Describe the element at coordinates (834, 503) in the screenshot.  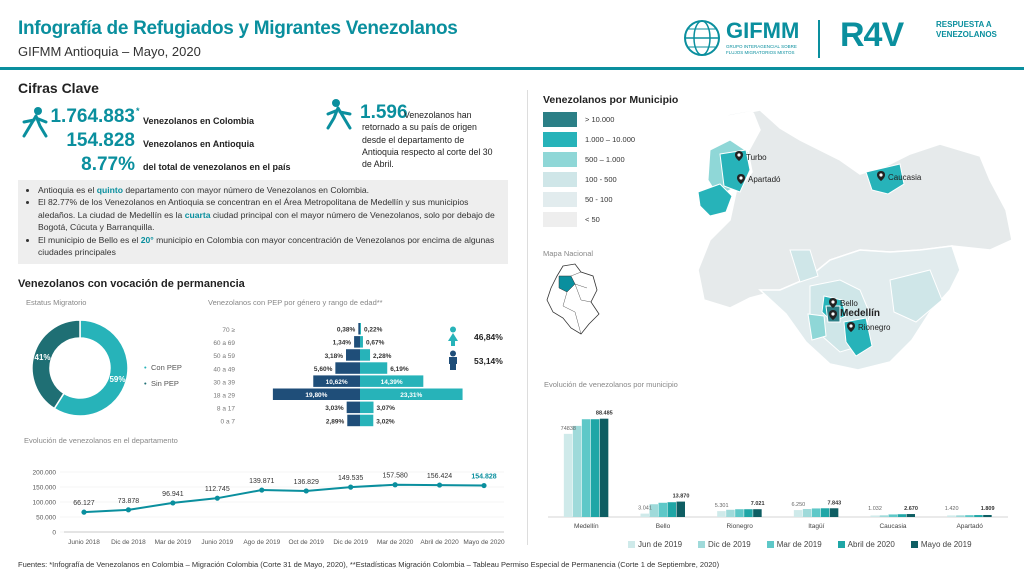
I see `last-value-label: 7.843` at that location.